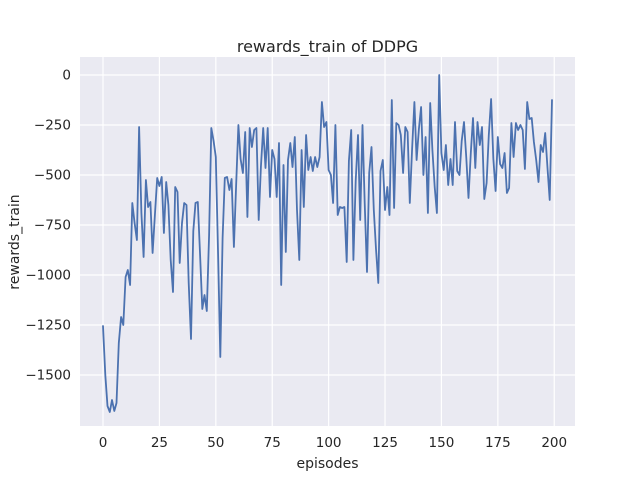  Describe the element at coordinates (103, 443) in the screenshot. I see `x-tick-label: 0` at that location.